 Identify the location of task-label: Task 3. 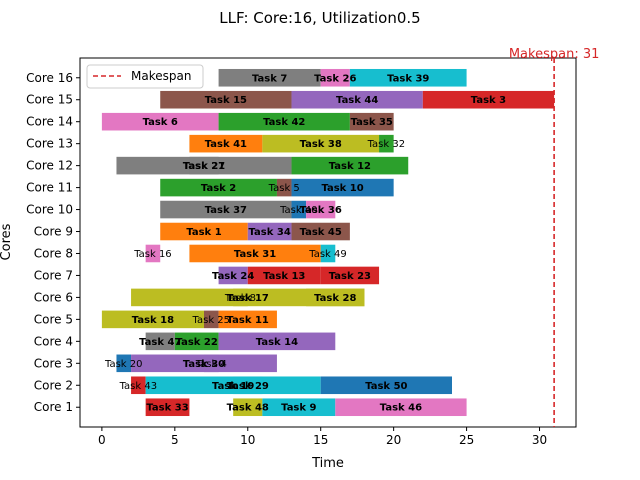
(488, 100).